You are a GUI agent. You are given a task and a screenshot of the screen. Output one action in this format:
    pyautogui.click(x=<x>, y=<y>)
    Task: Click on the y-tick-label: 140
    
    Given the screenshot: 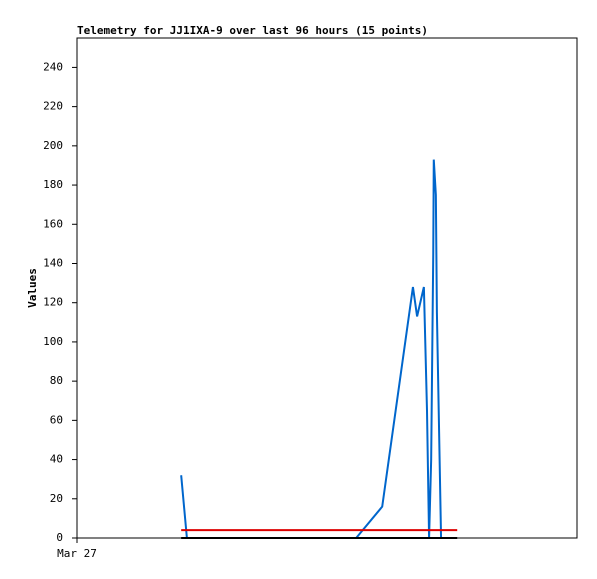 What is the action you would take?
    pyautogui.click(x=53, y=262)
    